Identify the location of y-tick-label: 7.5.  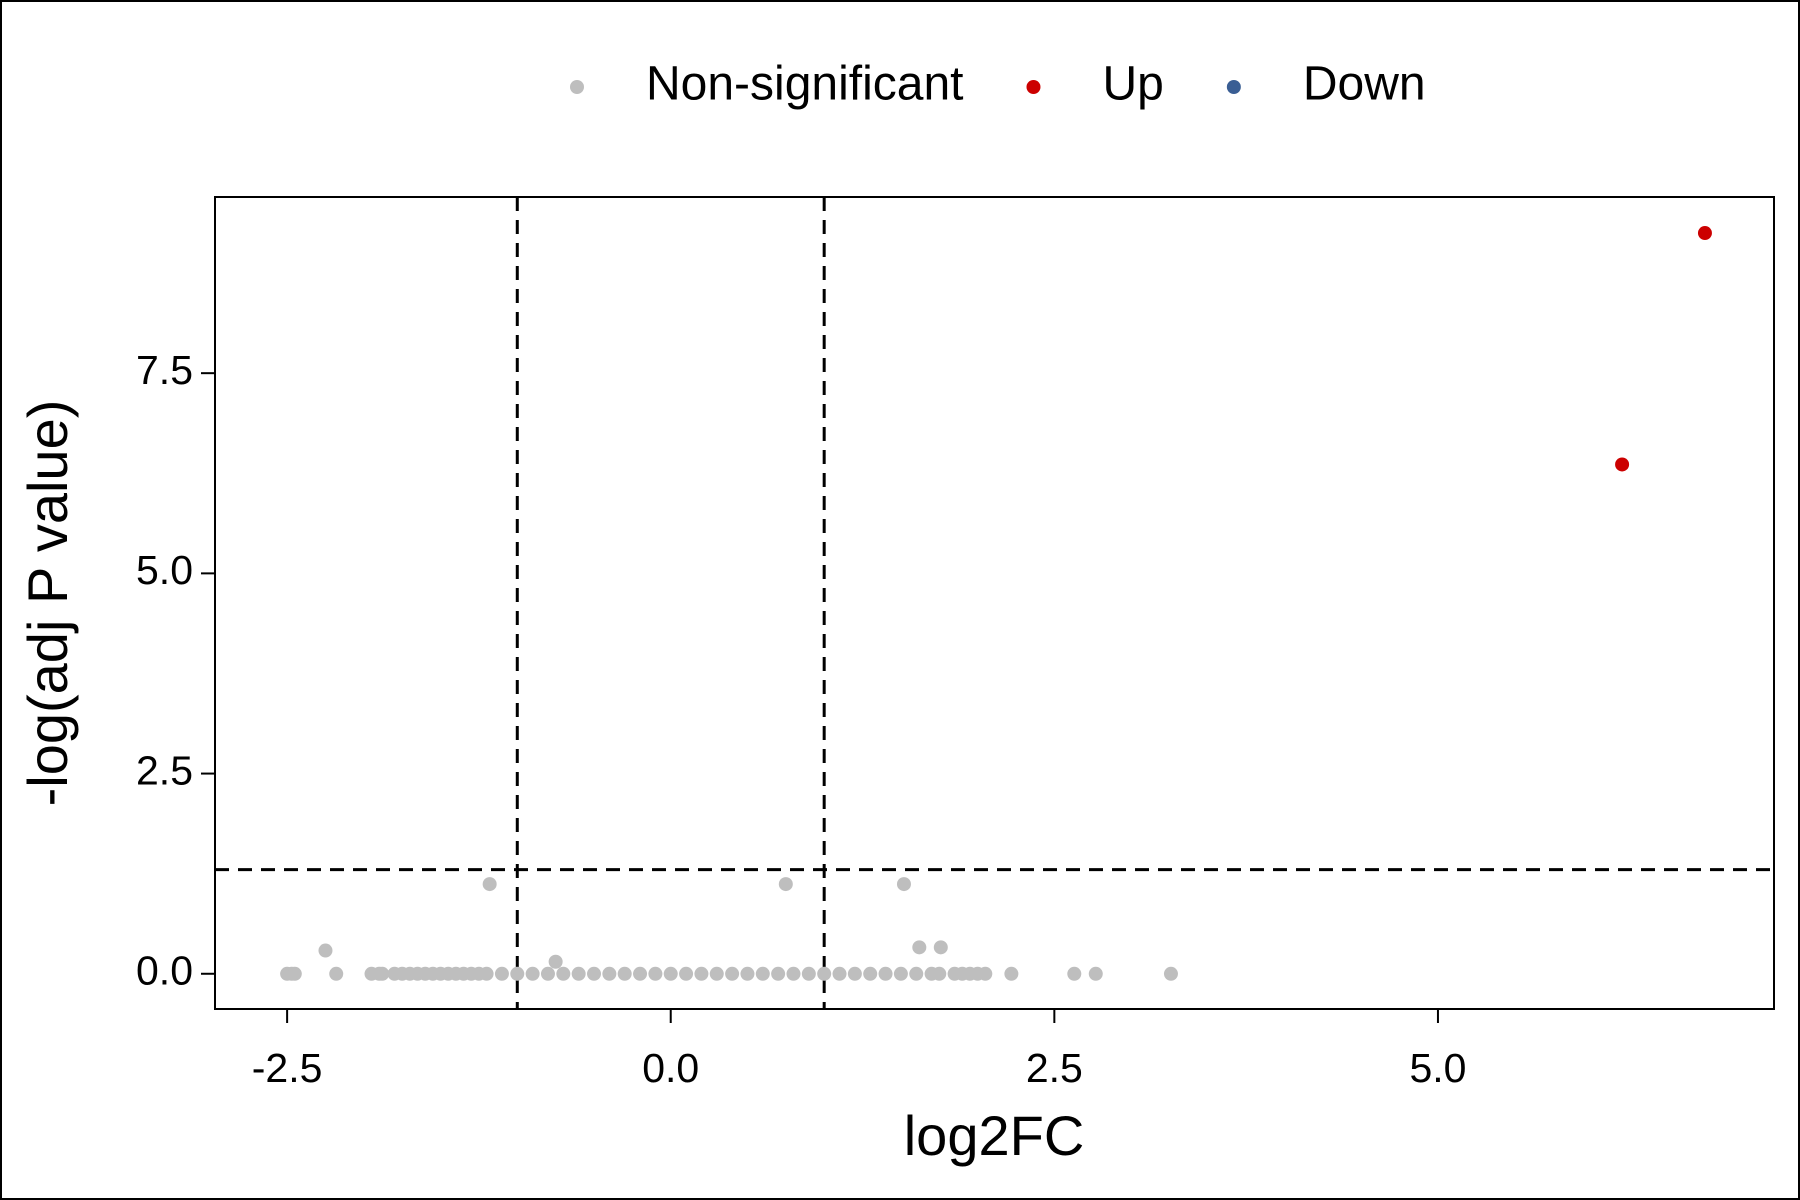
(164, 370).